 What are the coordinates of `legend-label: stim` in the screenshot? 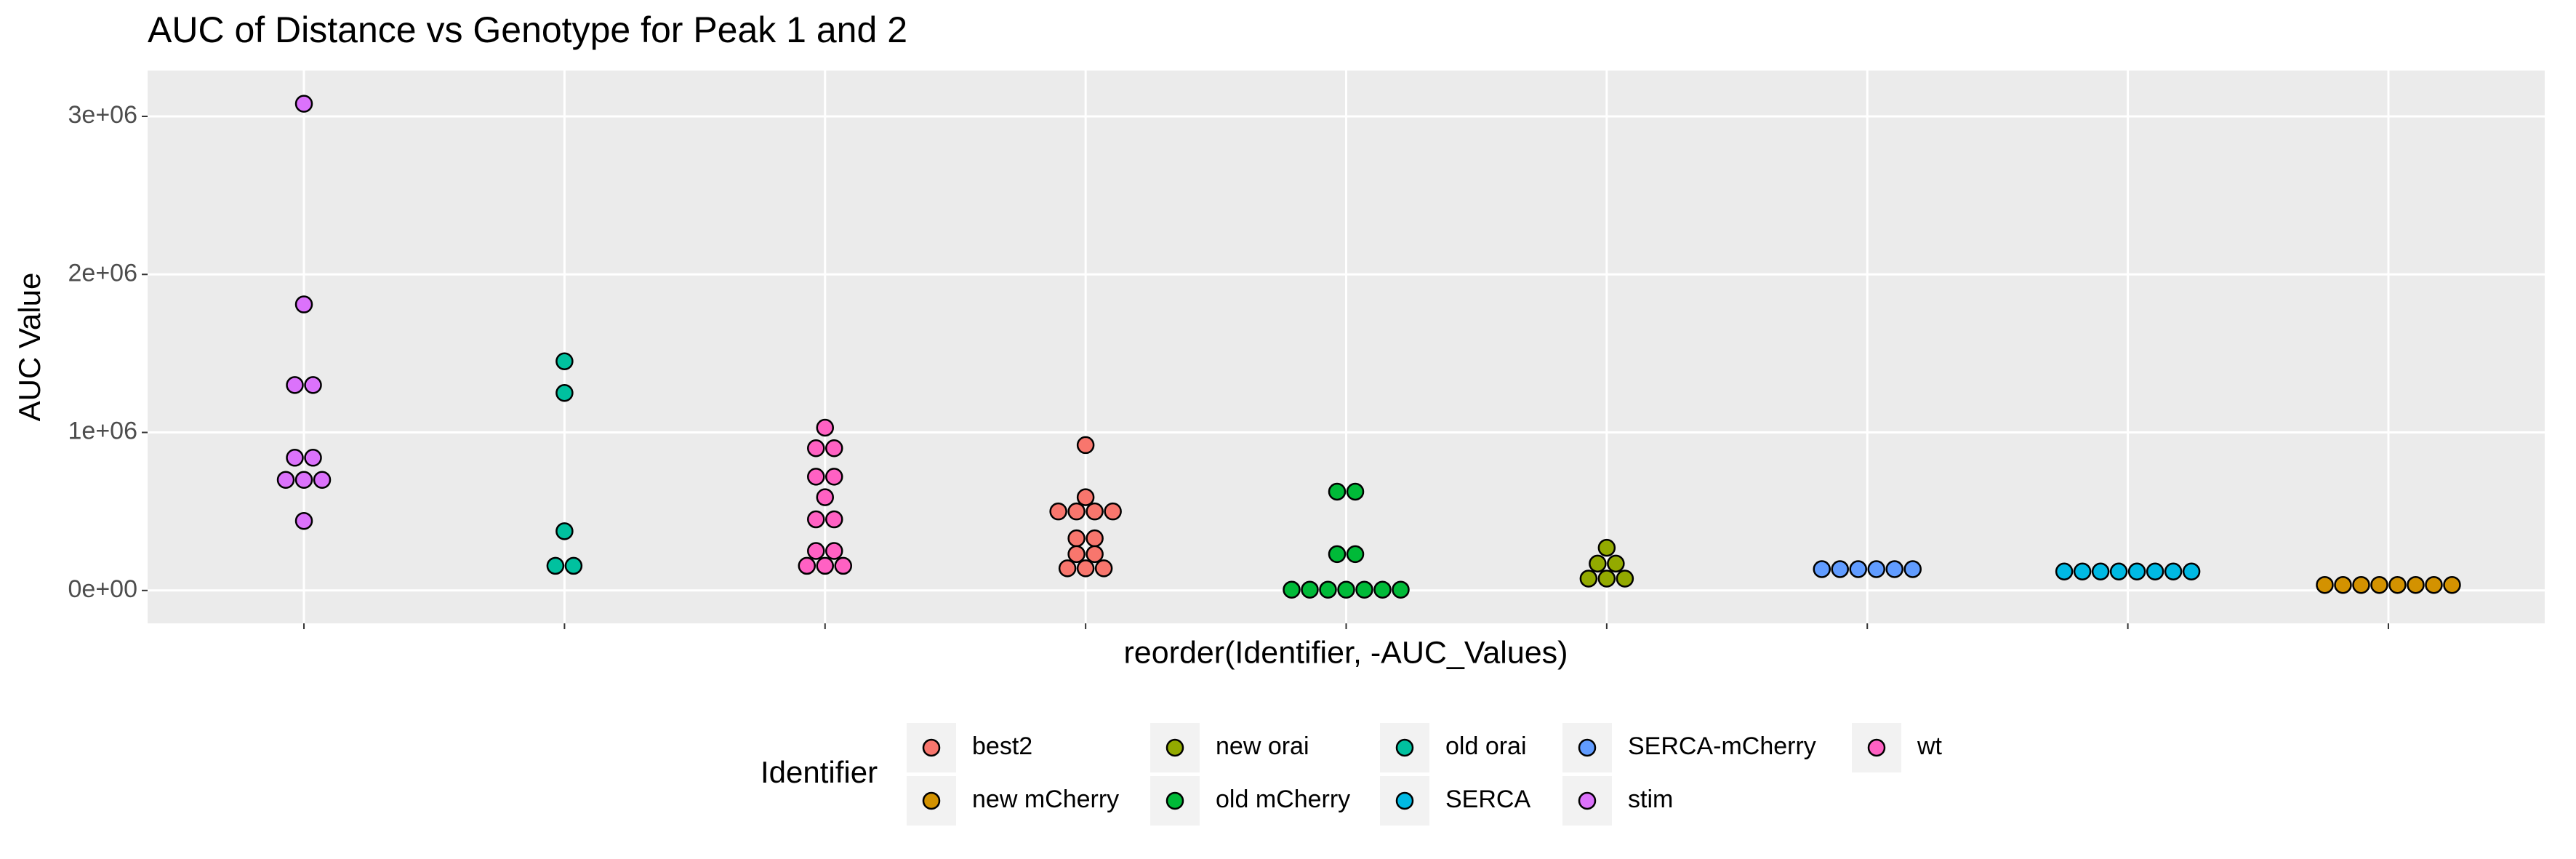 It's located at (1650, 799).